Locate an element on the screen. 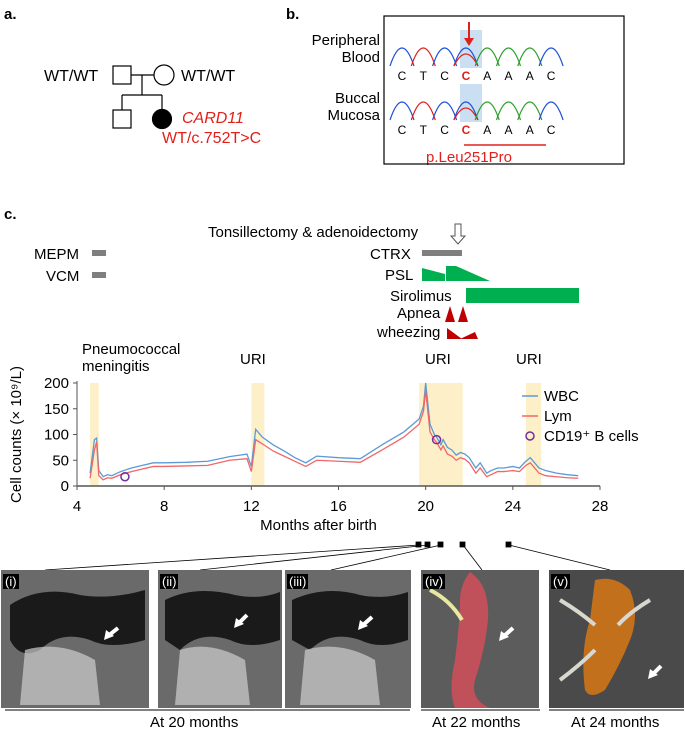 The width and height of the screenshot is (685, 733). trace-row2 is located at coordinates (476, 111).